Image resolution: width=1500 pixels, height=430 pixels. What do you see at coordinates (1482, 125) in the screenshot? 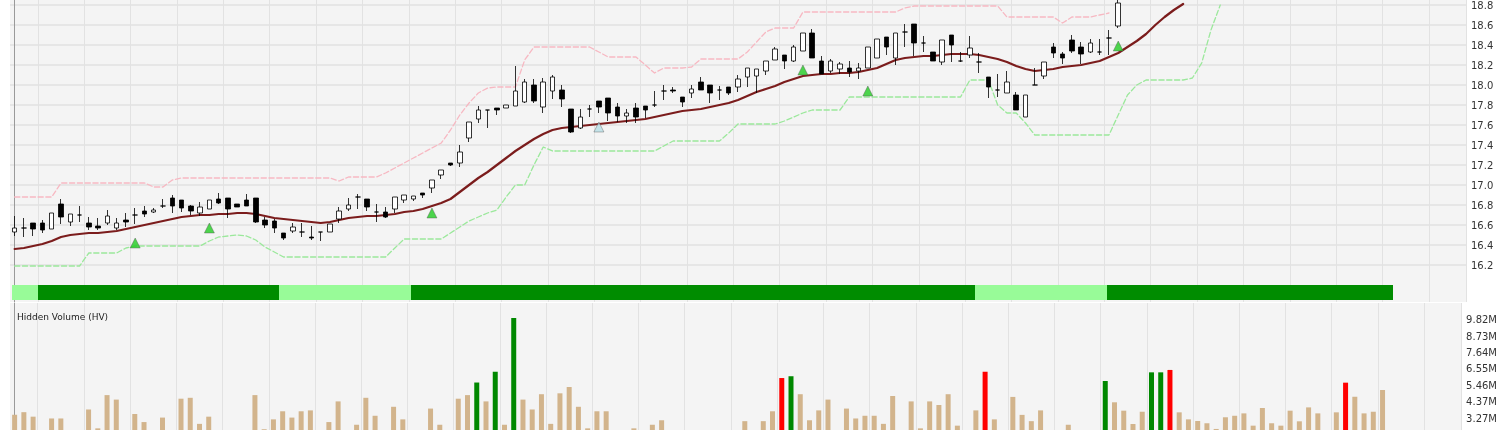
I see `y-tick-label: 17.6` at bounding box center [1482, 125].